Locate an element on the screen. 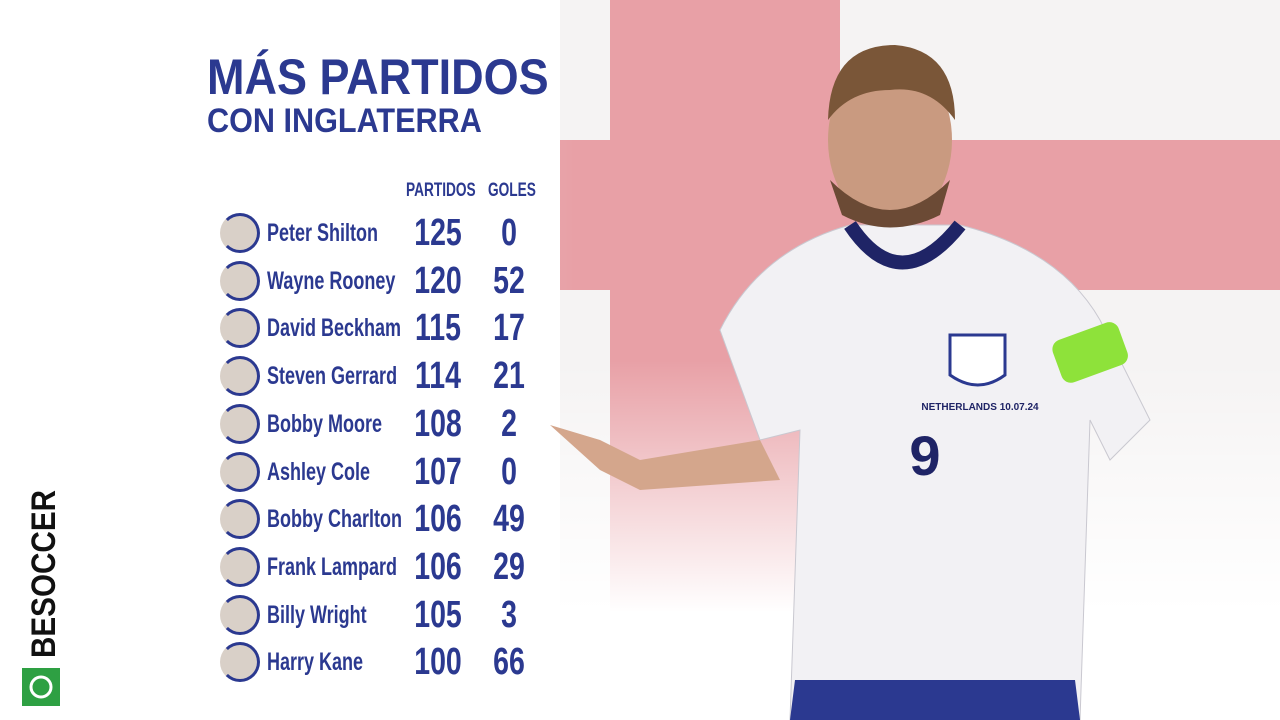 This screenshot has width=1280, height=720. crest is located at coordinates (977, 360).